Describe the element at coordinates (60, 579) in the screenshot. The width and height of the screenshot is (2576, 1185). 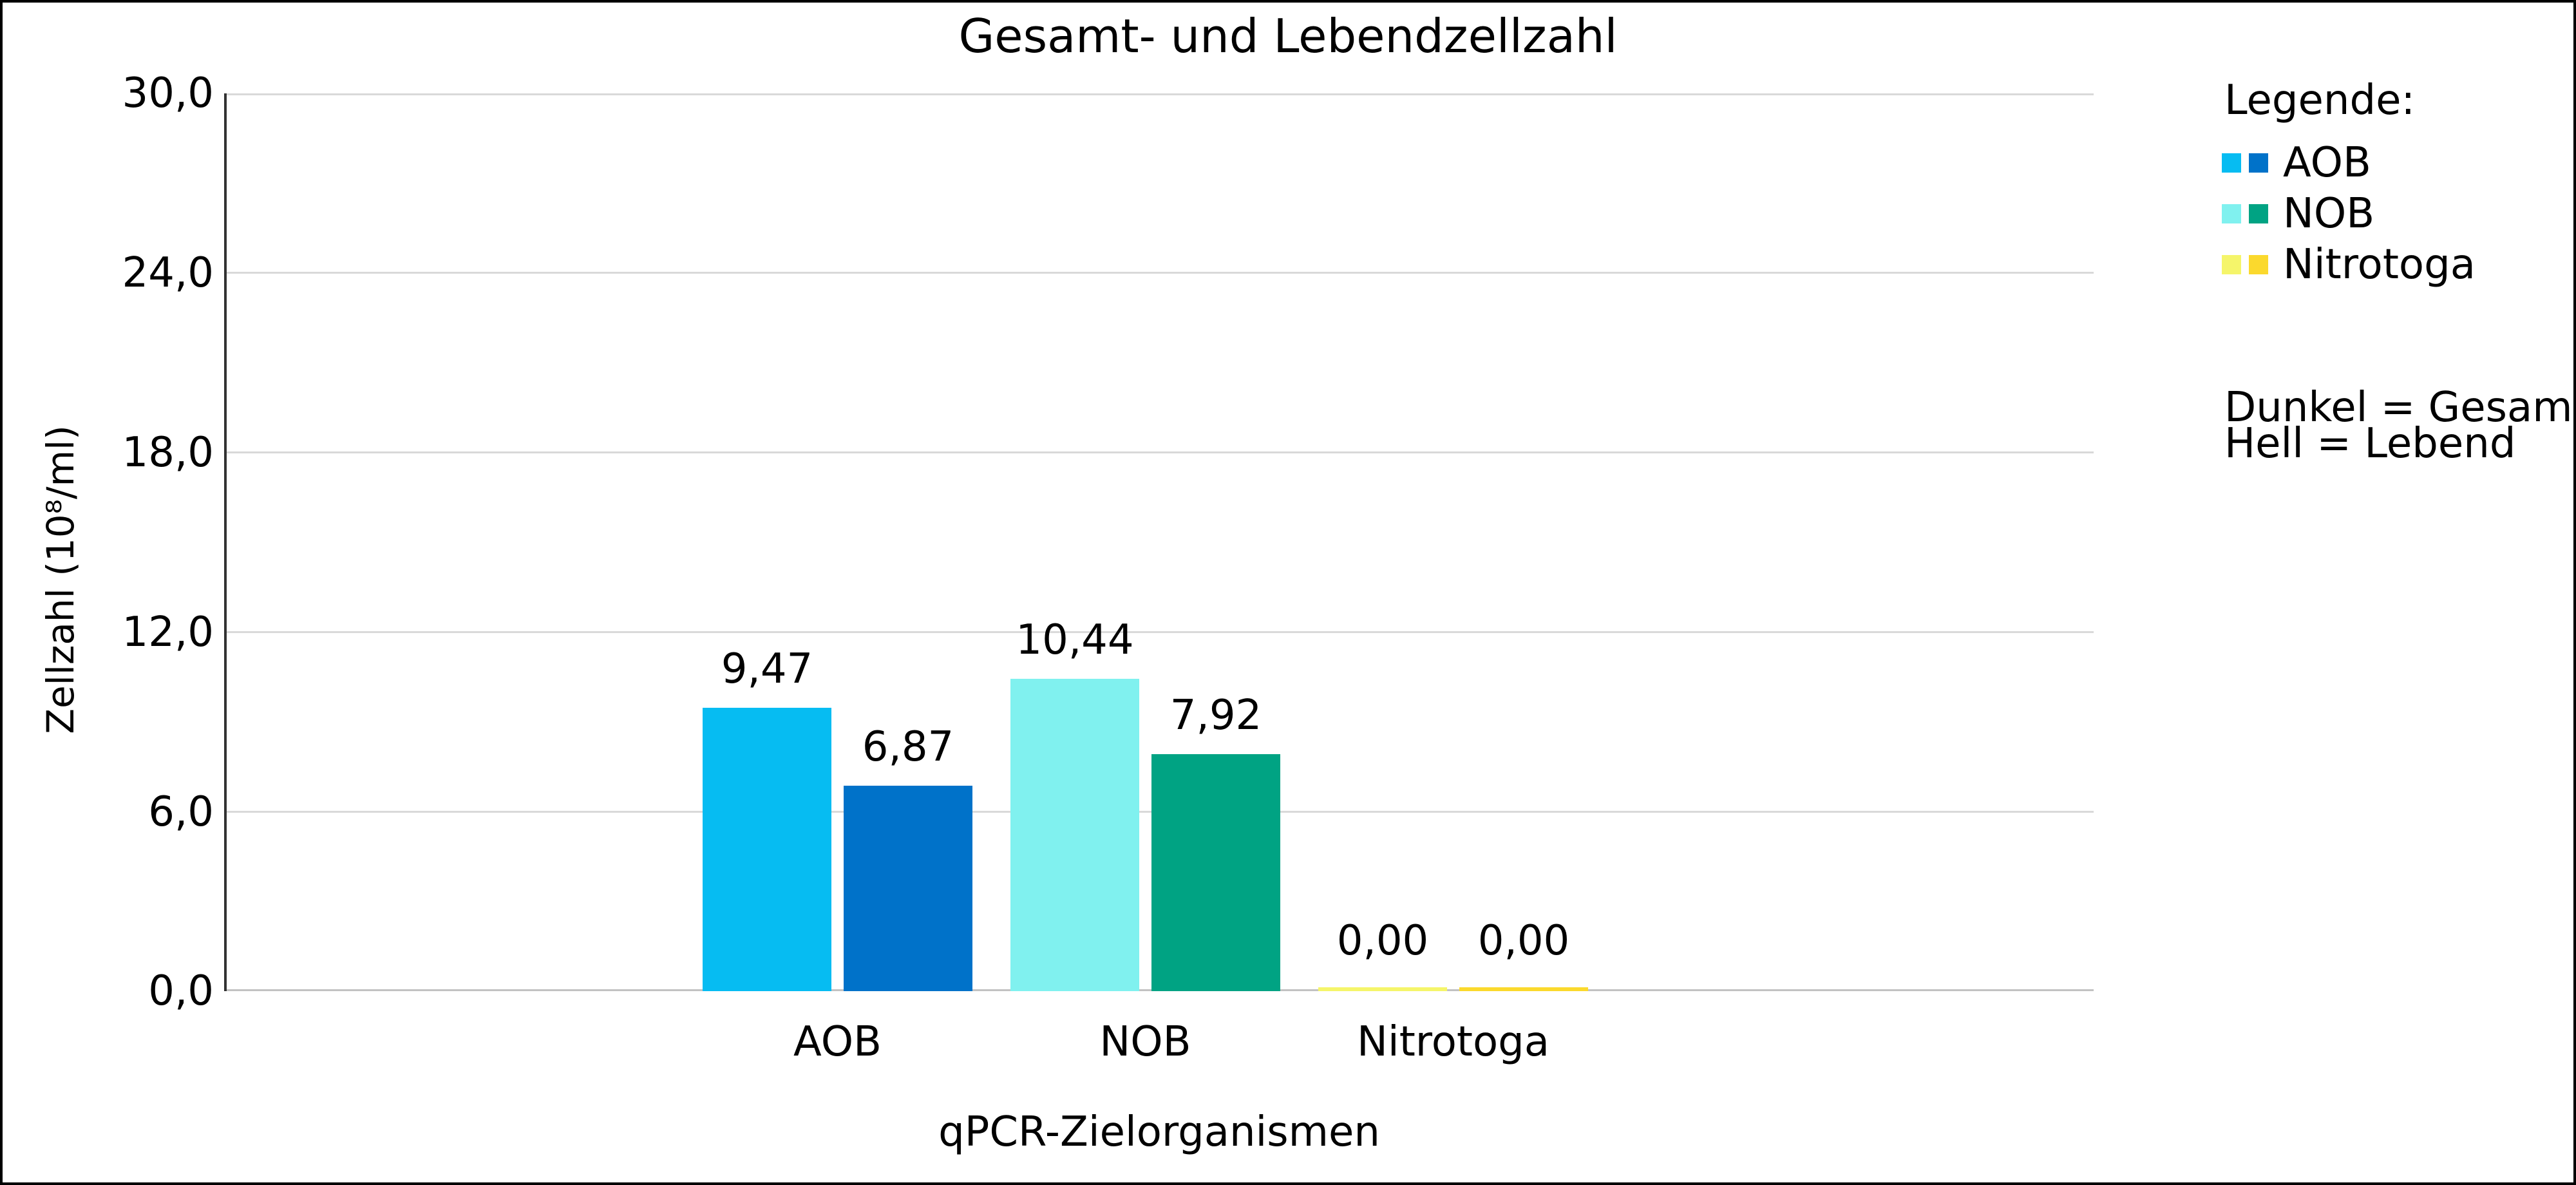
I see `y-axis-title: Zellzahl (10⁸/ml)` at that location.